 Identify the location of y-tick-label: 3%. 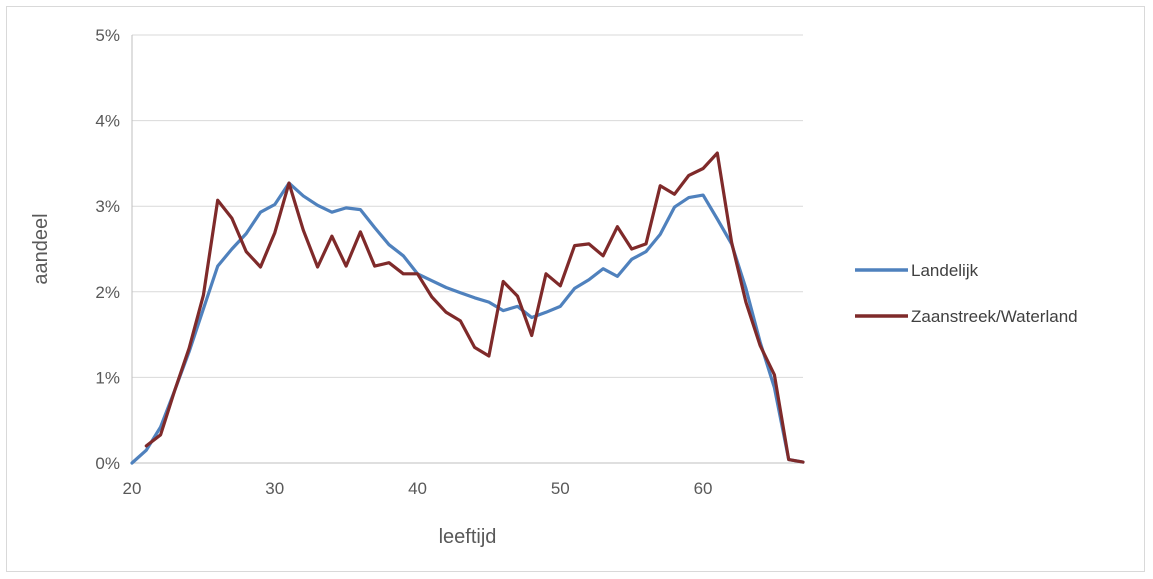
(107, 206).